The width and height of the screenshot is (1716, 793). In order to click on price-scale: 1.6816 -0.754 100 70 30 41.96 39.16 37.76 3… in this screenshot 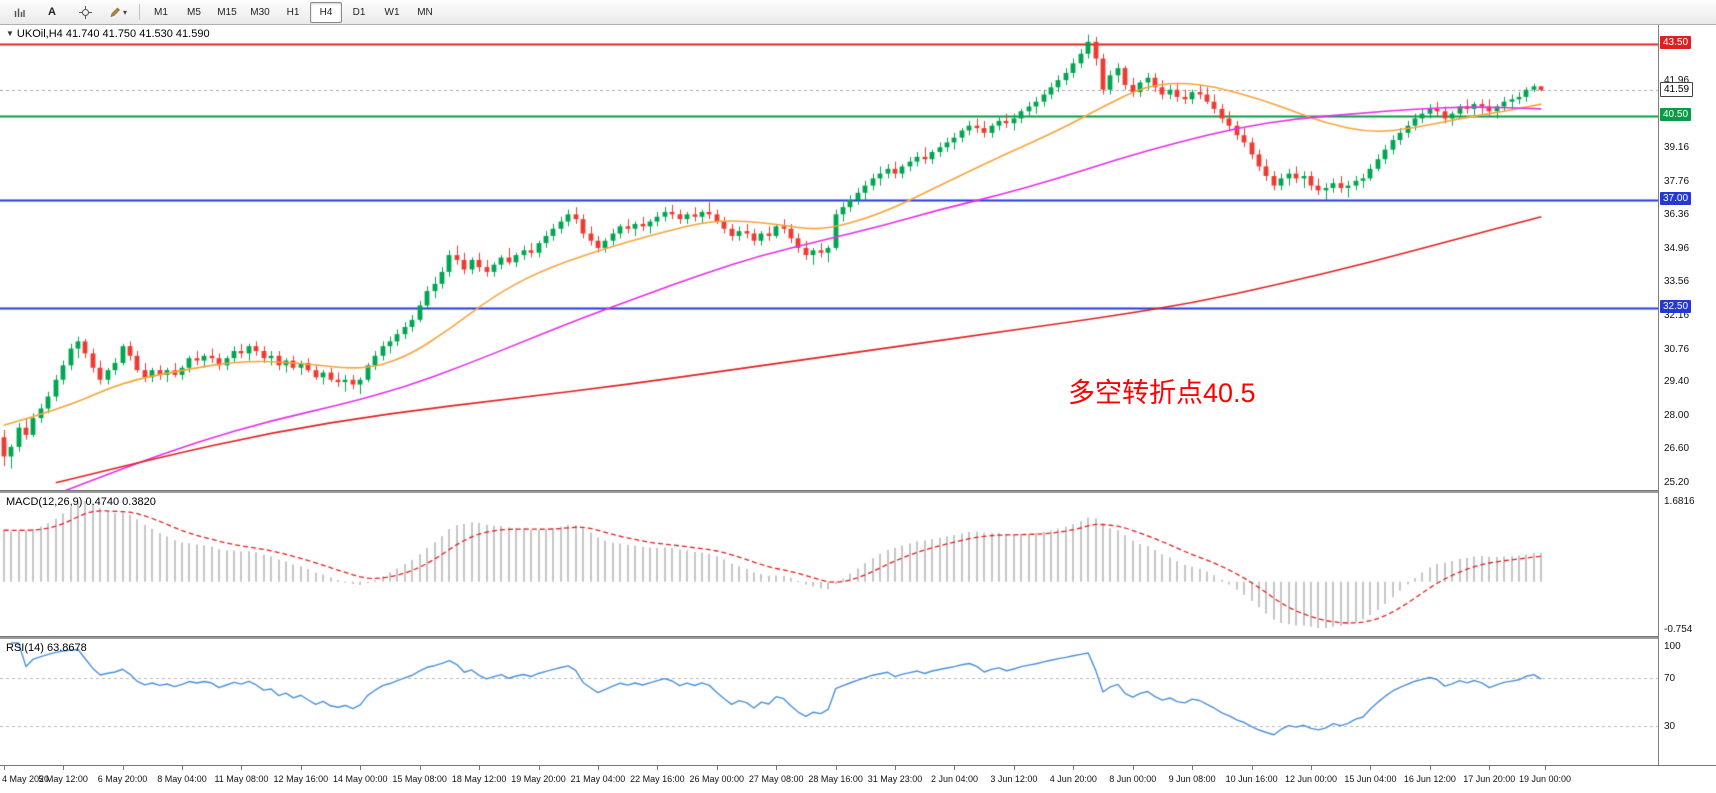, I will do `click(1687, 395)`.